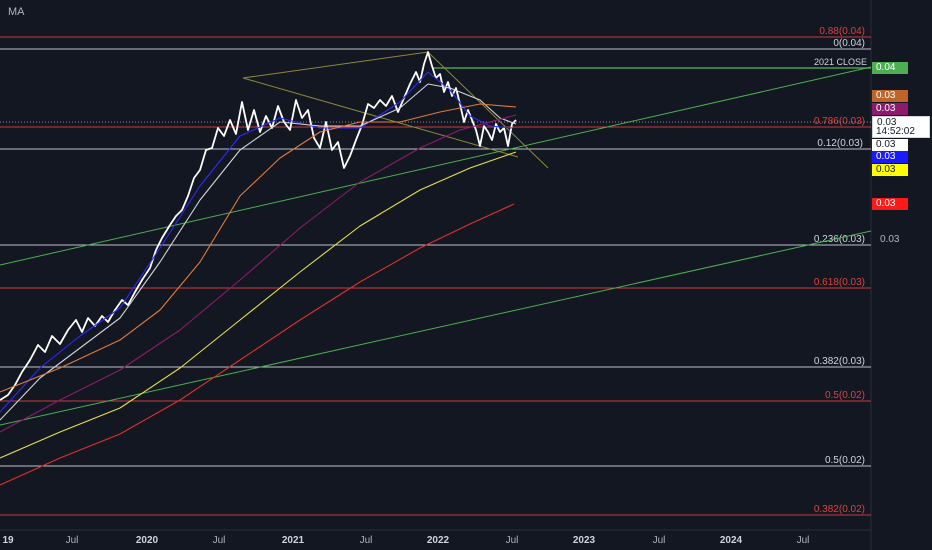  What do you see at coordinates (849, 43) in the screenshot?
I see `level-label: 0(0.04)` at bounding box center [849, 43].